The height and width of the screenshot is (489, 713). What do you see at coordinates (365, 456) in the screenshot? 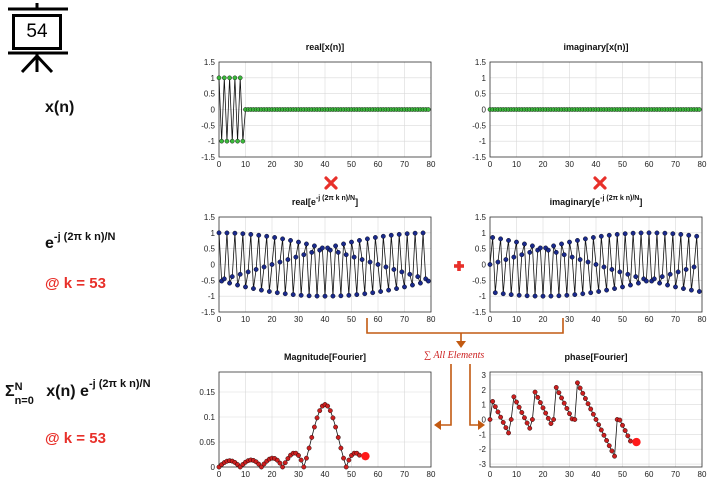
I see `current-k-marker` at bounding box center [365, 456].